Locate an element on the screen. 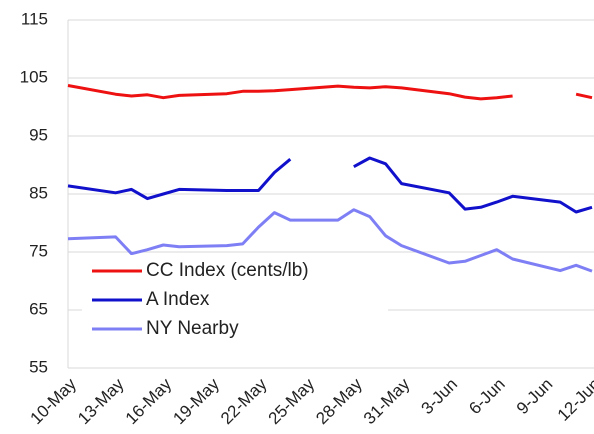  y-tick-label: 105 is located at coordinates (34, 76).